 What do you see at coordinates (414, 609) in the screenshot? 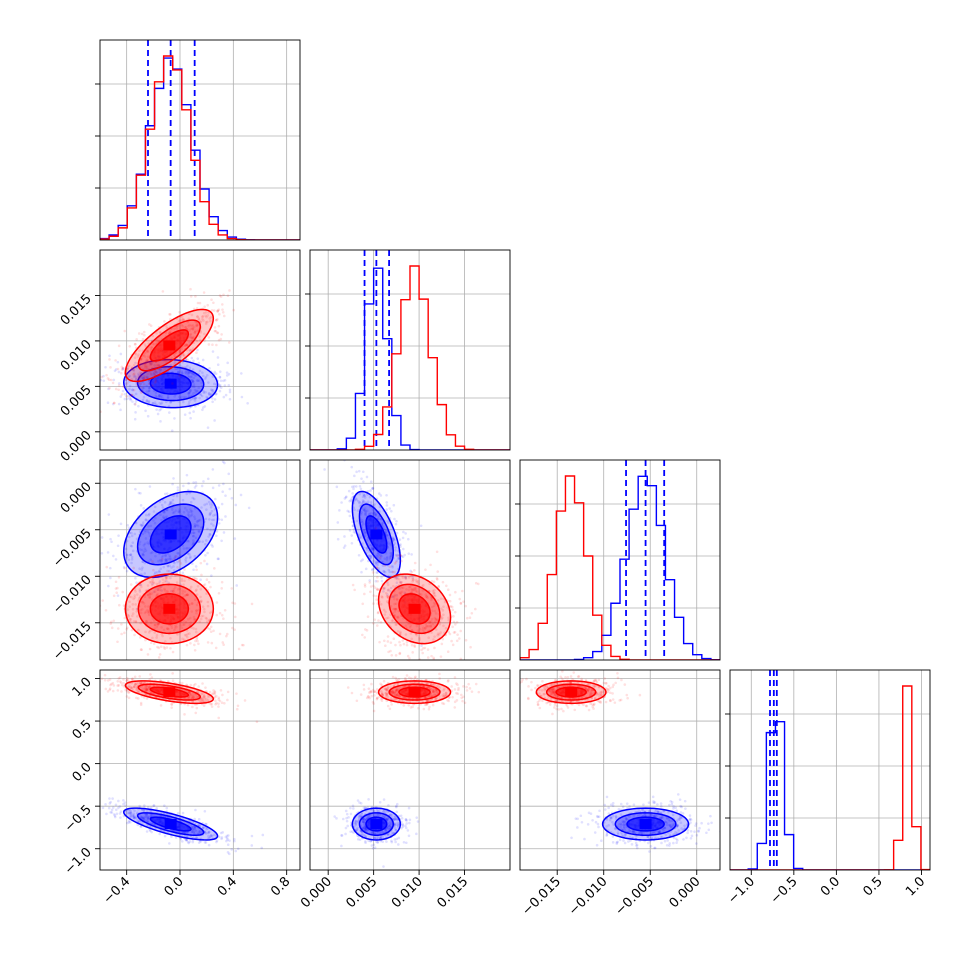
I see `contour-line` at bounding box center [414, 609].